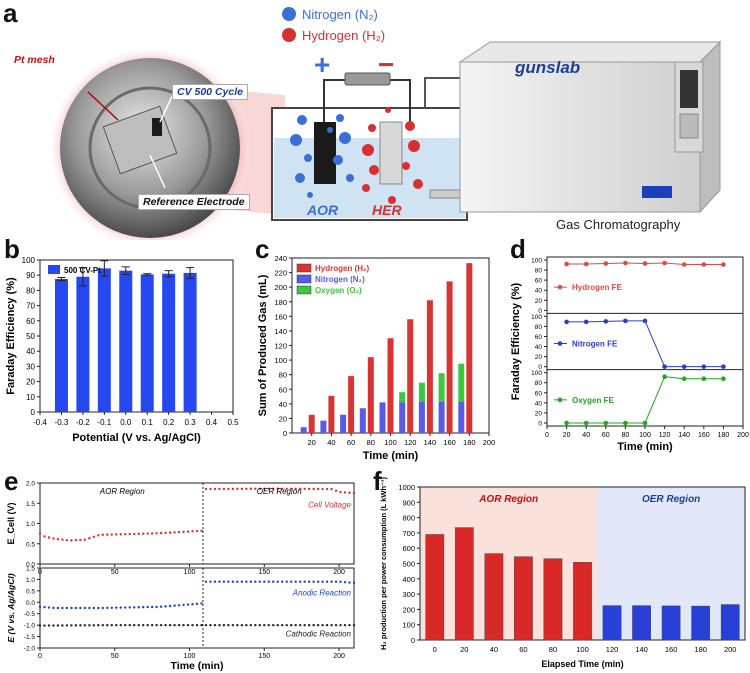 The height and width of the screenshot is (673, 750). I want to click on y-tick-label: 40, so click(539, 291).